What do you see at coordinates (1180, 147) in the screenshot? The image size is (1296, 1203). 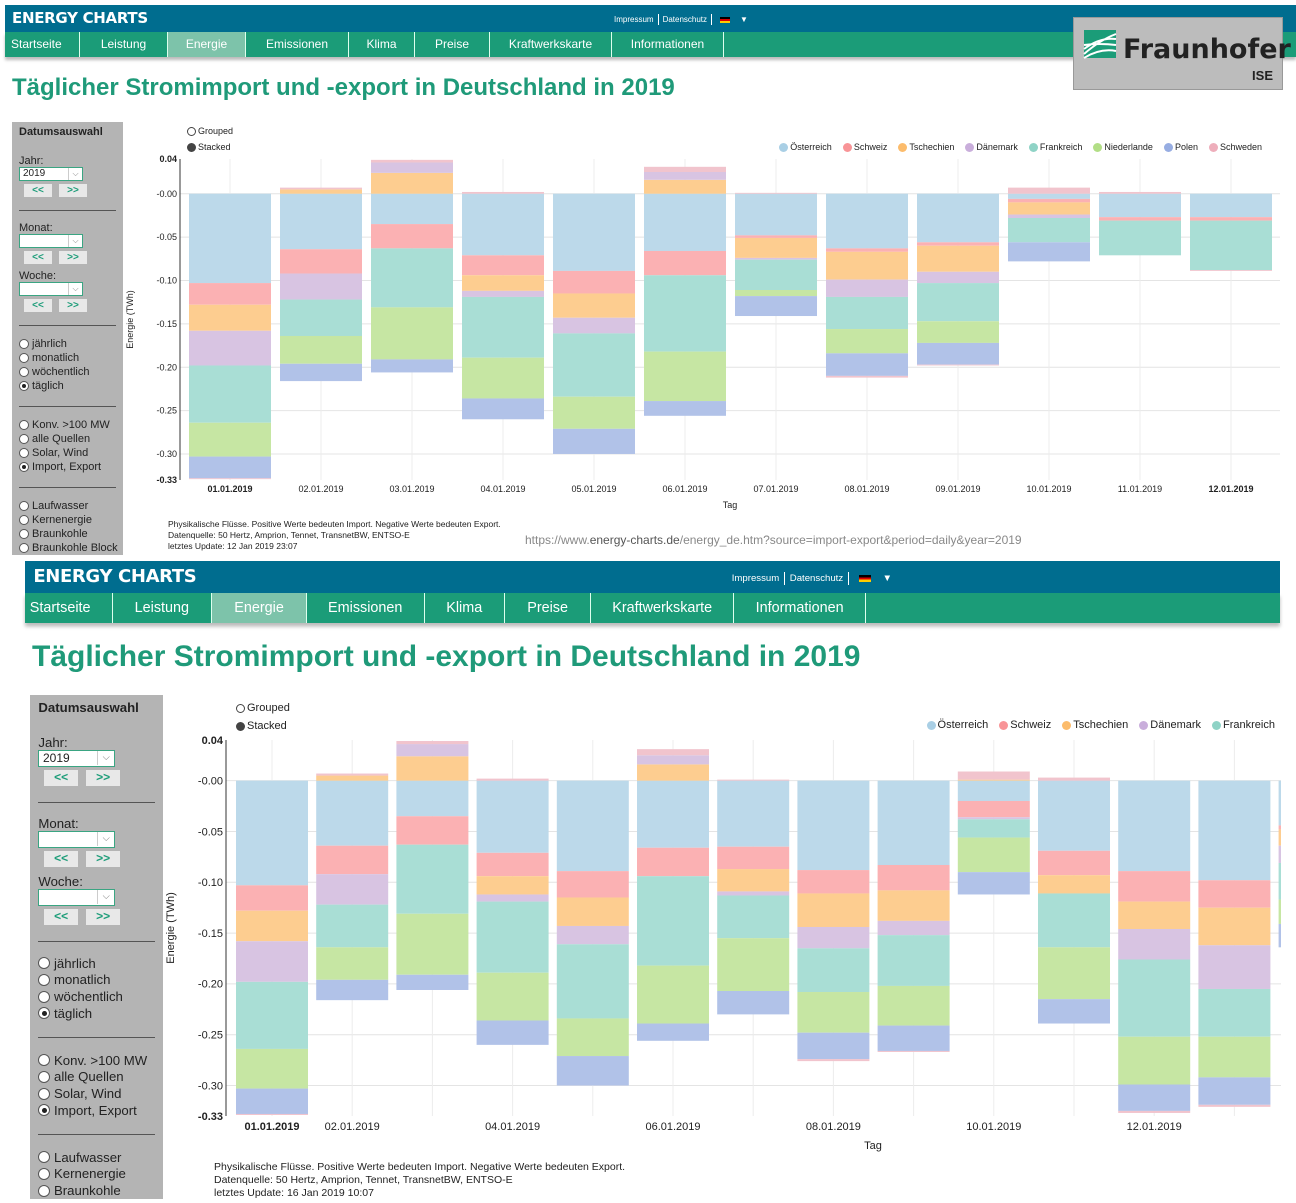 I see `legend-item: Polen` at bounding box center [1180, 147].